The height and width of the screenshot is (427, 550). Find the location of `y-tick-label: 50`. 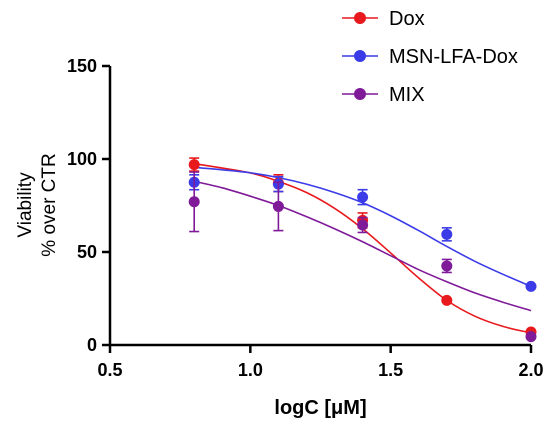

y-tick-label: 50 is located at coordinates (87, 252).